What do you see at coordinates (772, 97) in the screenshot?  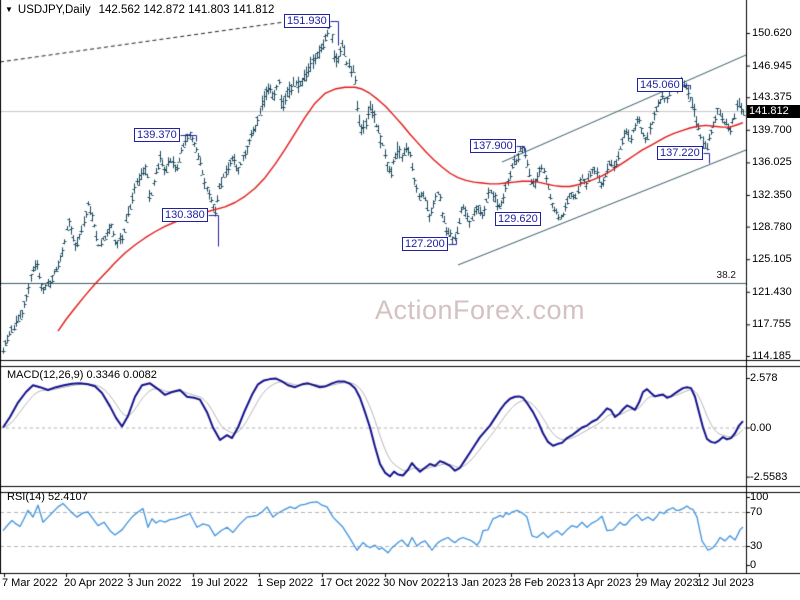 I see `price-axis-label: 143.375` at bounding box center [772, 97].